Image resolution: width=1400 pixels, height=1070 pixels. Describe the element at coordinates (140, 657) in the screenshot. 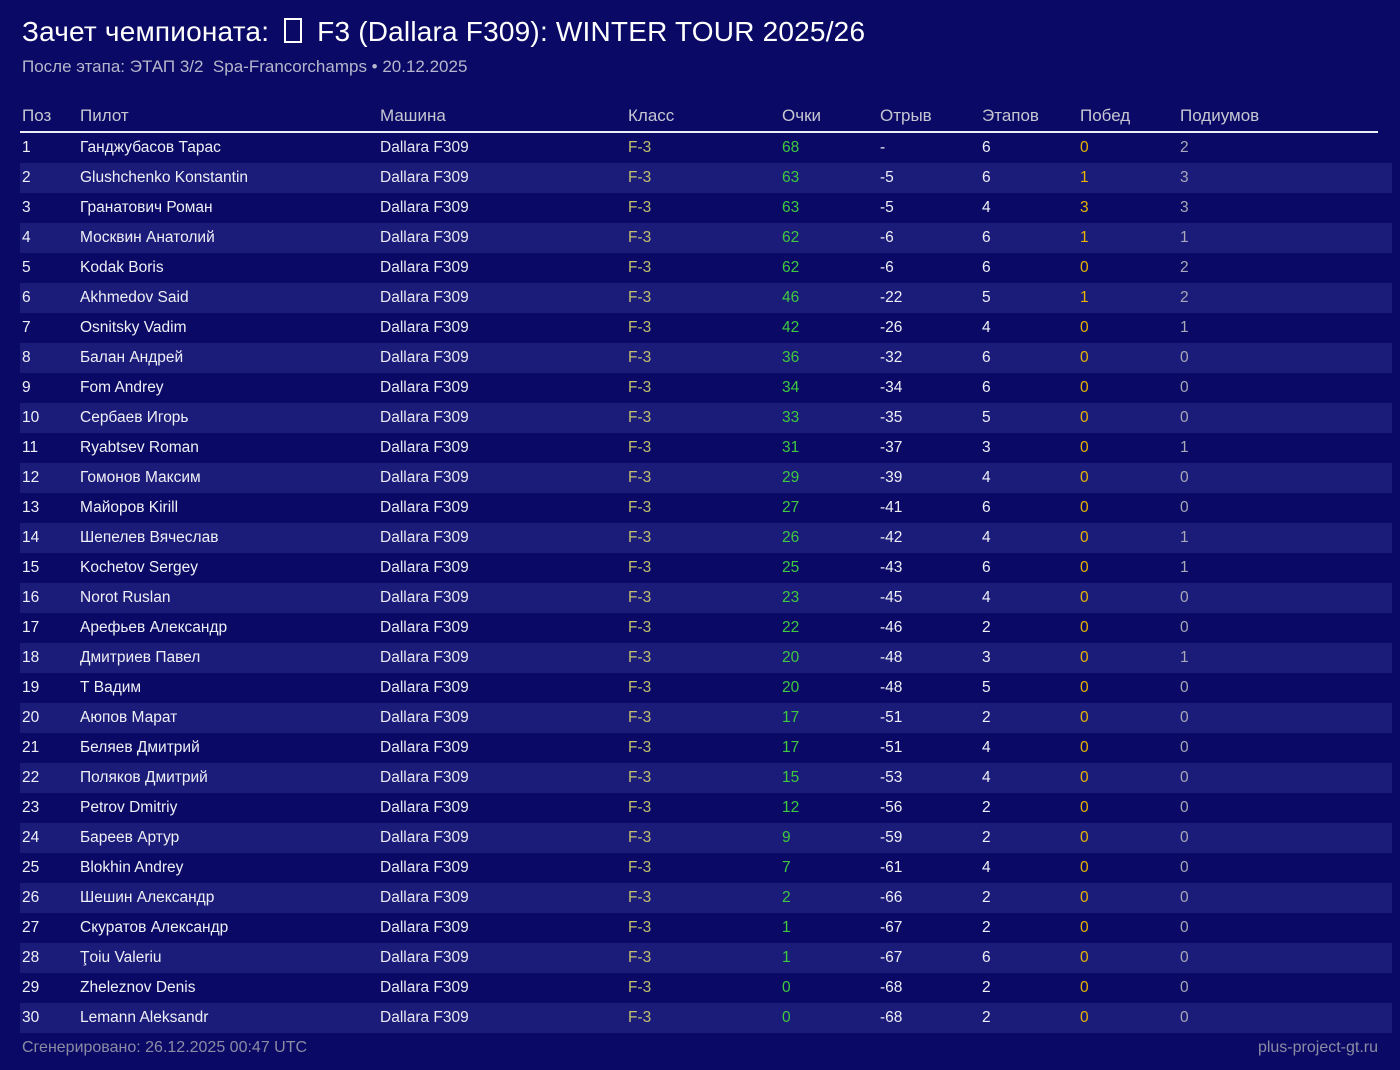

I see `cell-pilot: Дмитриев Павел` at that location.